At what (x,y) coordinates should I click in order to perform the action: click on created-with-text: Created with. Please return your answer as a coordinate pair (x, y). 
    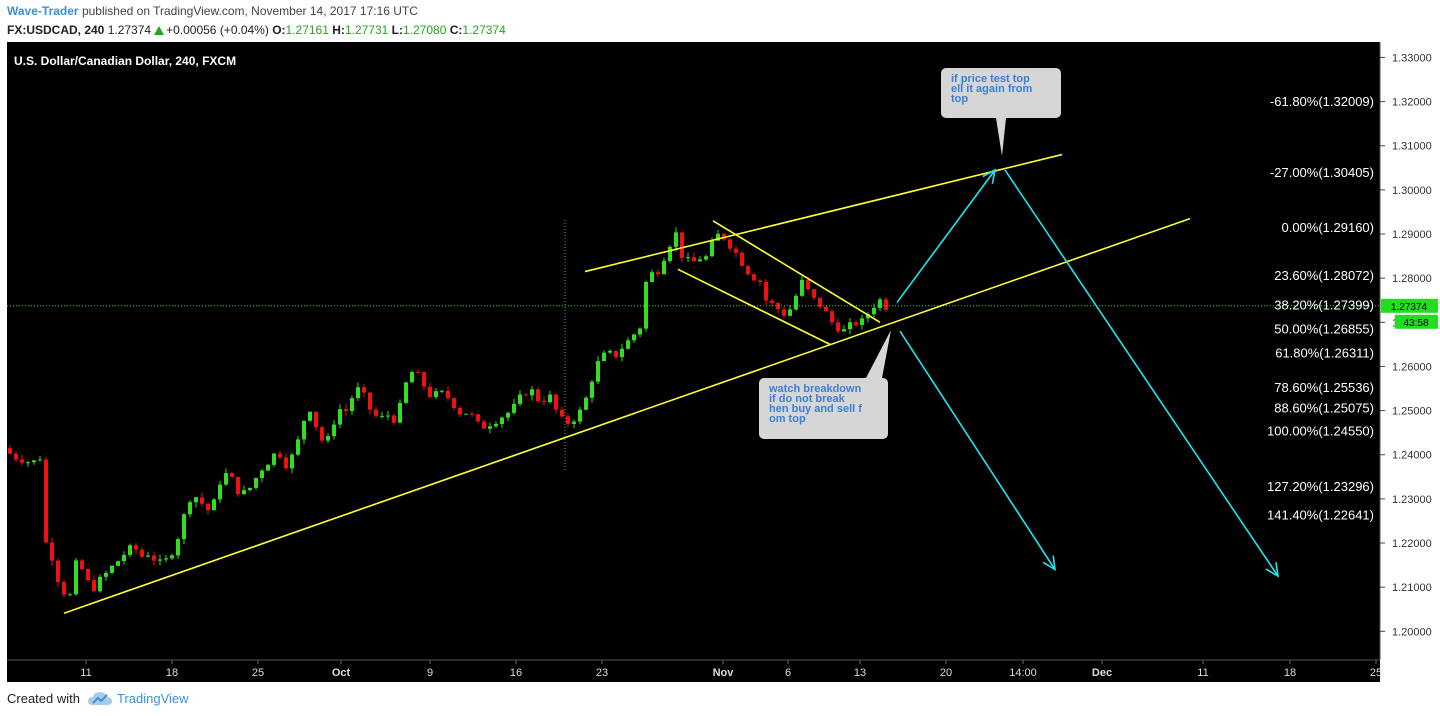
    Looking at the image, I should click on (43, 698).